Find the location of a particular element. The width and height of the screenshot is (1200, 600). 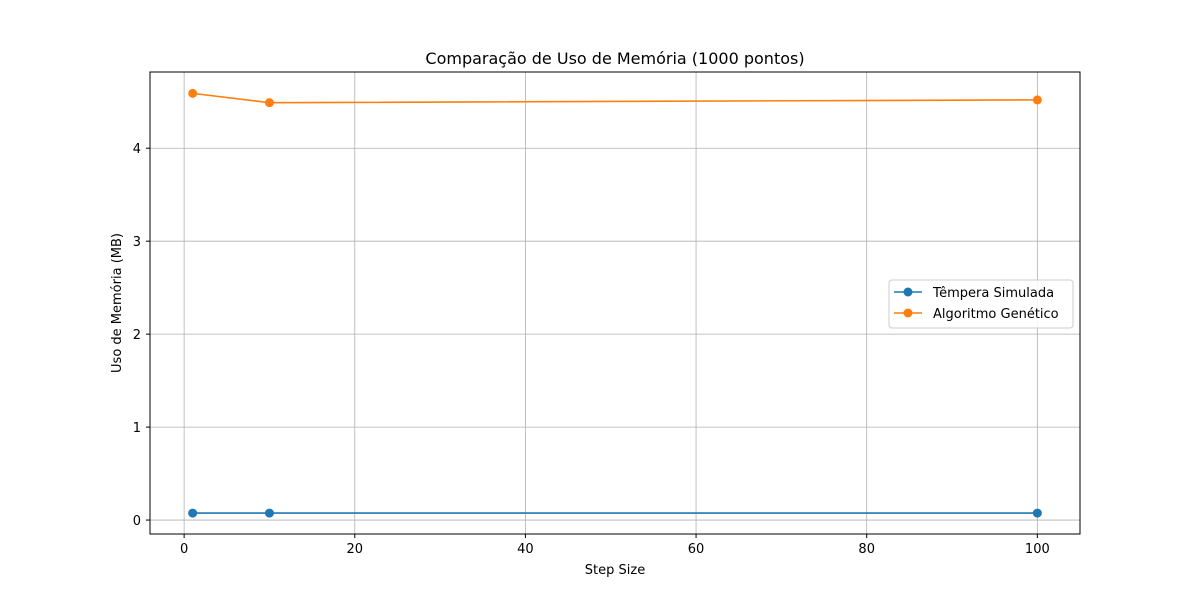

legend-marker-genetico is located at coordinates (908, 313).